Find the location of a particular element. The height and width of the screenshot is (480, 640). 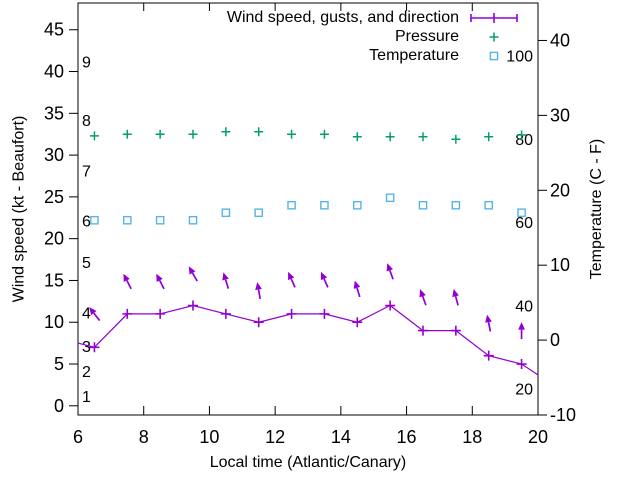

left-tick-label: 40 is located at coordinates (54, 72).